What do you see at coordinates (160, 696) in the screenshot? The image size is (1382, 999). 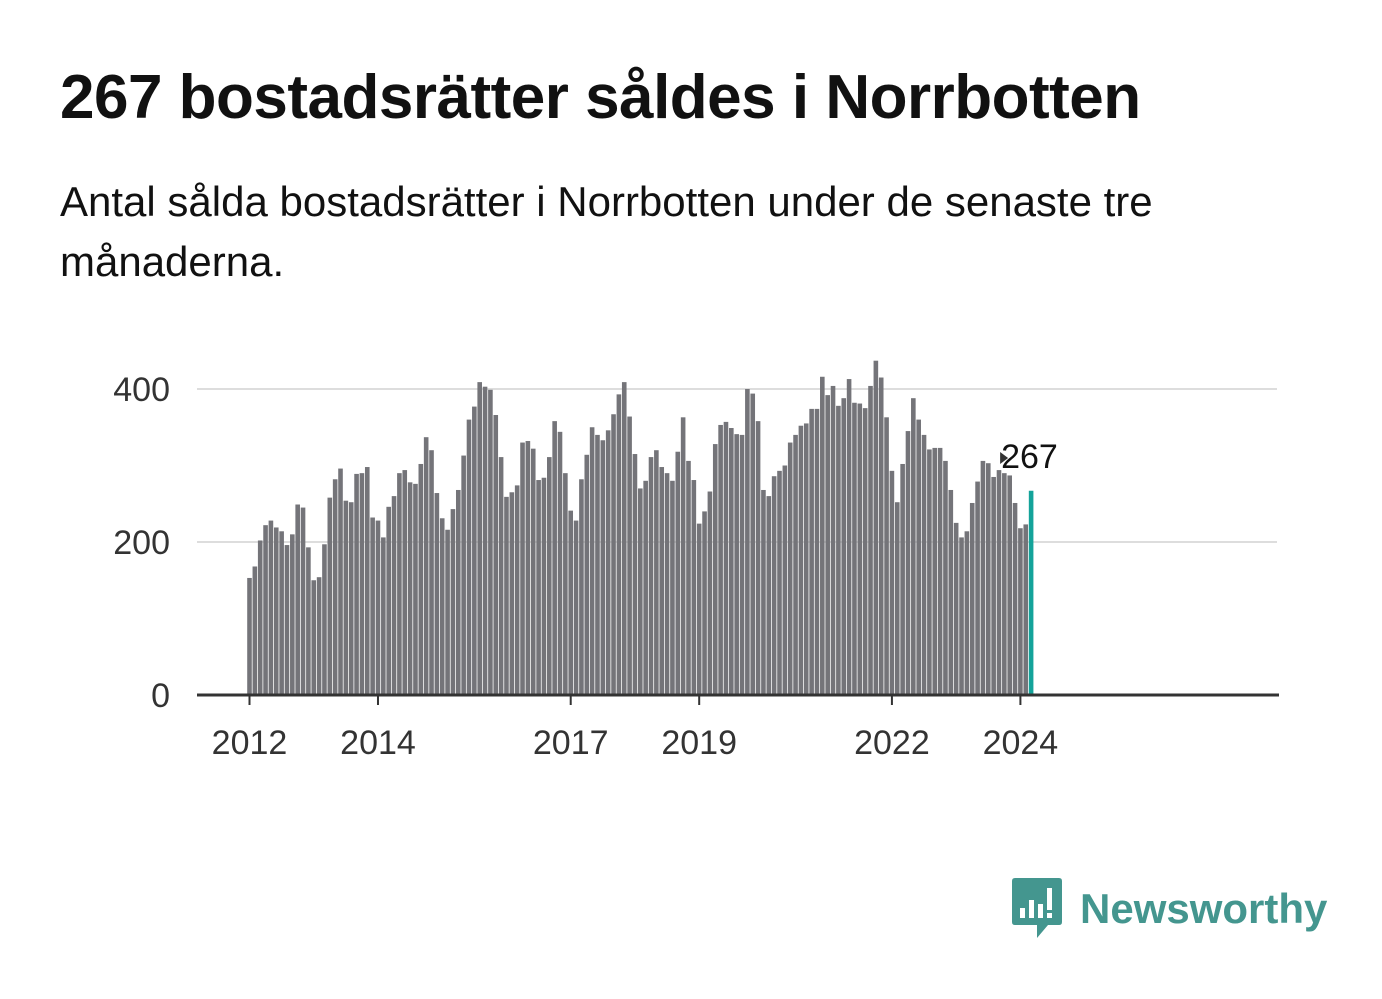 I see `y-tick-label: 0` at bounding box center [160, 696].